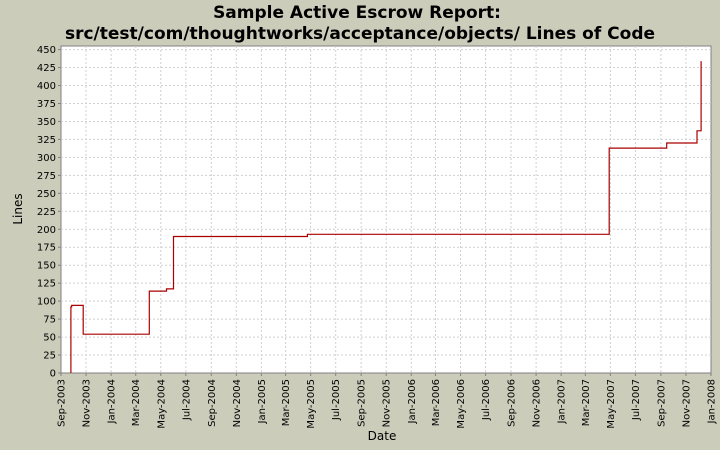 The image size is (720, 450). I want to click on x-tick-label: Mar-2006, so click(436, 402).